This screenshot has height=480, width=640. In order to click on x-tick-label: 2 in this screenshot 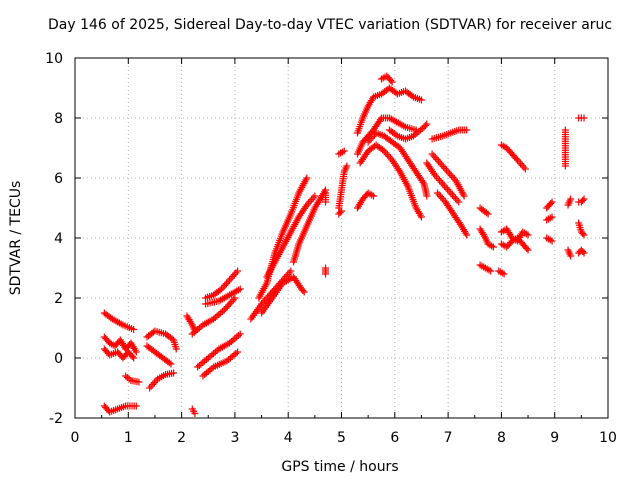, I will do `click(181, 438)`.